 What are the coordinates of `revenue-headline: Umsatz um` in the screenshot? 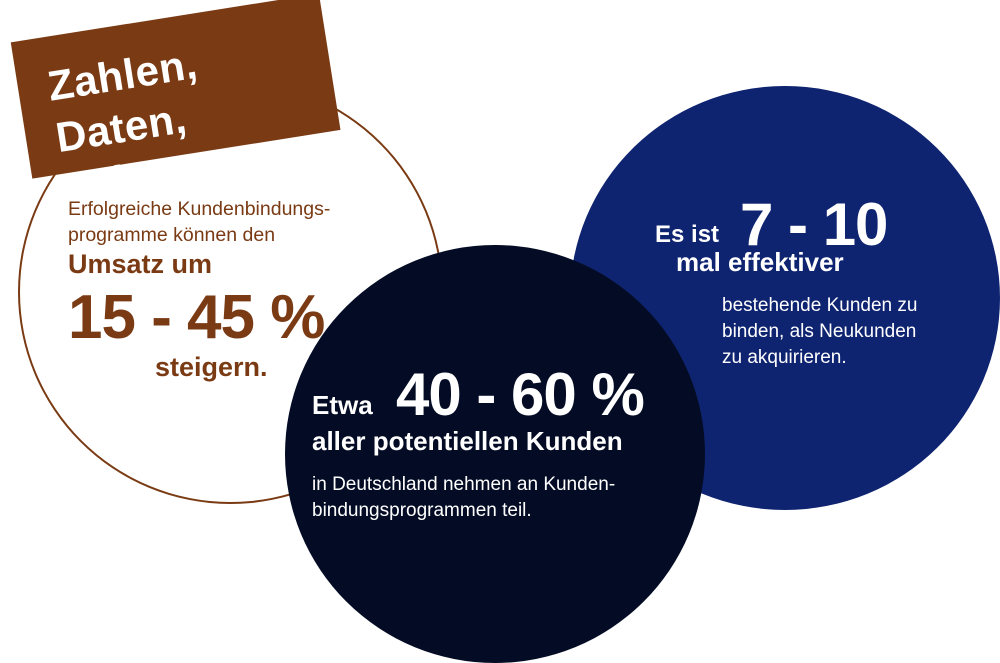 It's located at (140, 264).